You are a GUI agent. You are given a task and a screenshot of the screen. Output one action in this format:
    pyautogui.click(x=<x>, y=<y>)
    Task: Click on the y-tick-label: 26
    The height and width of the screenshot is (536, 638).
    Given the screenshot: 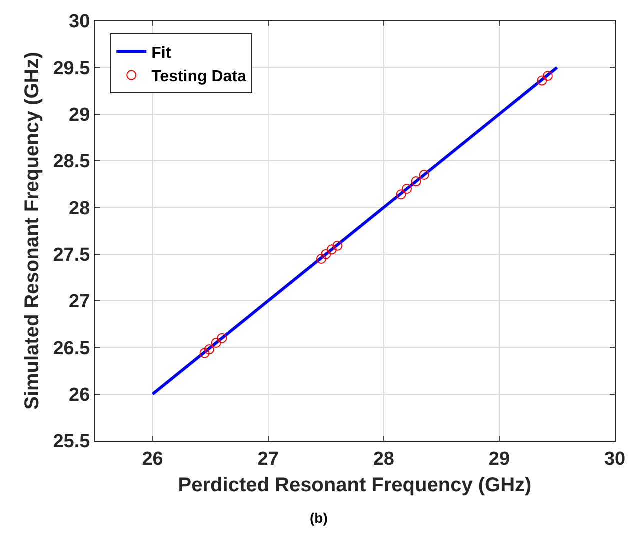 What is the action you would take?
    pyautogui.click(x=79, y=395)
    